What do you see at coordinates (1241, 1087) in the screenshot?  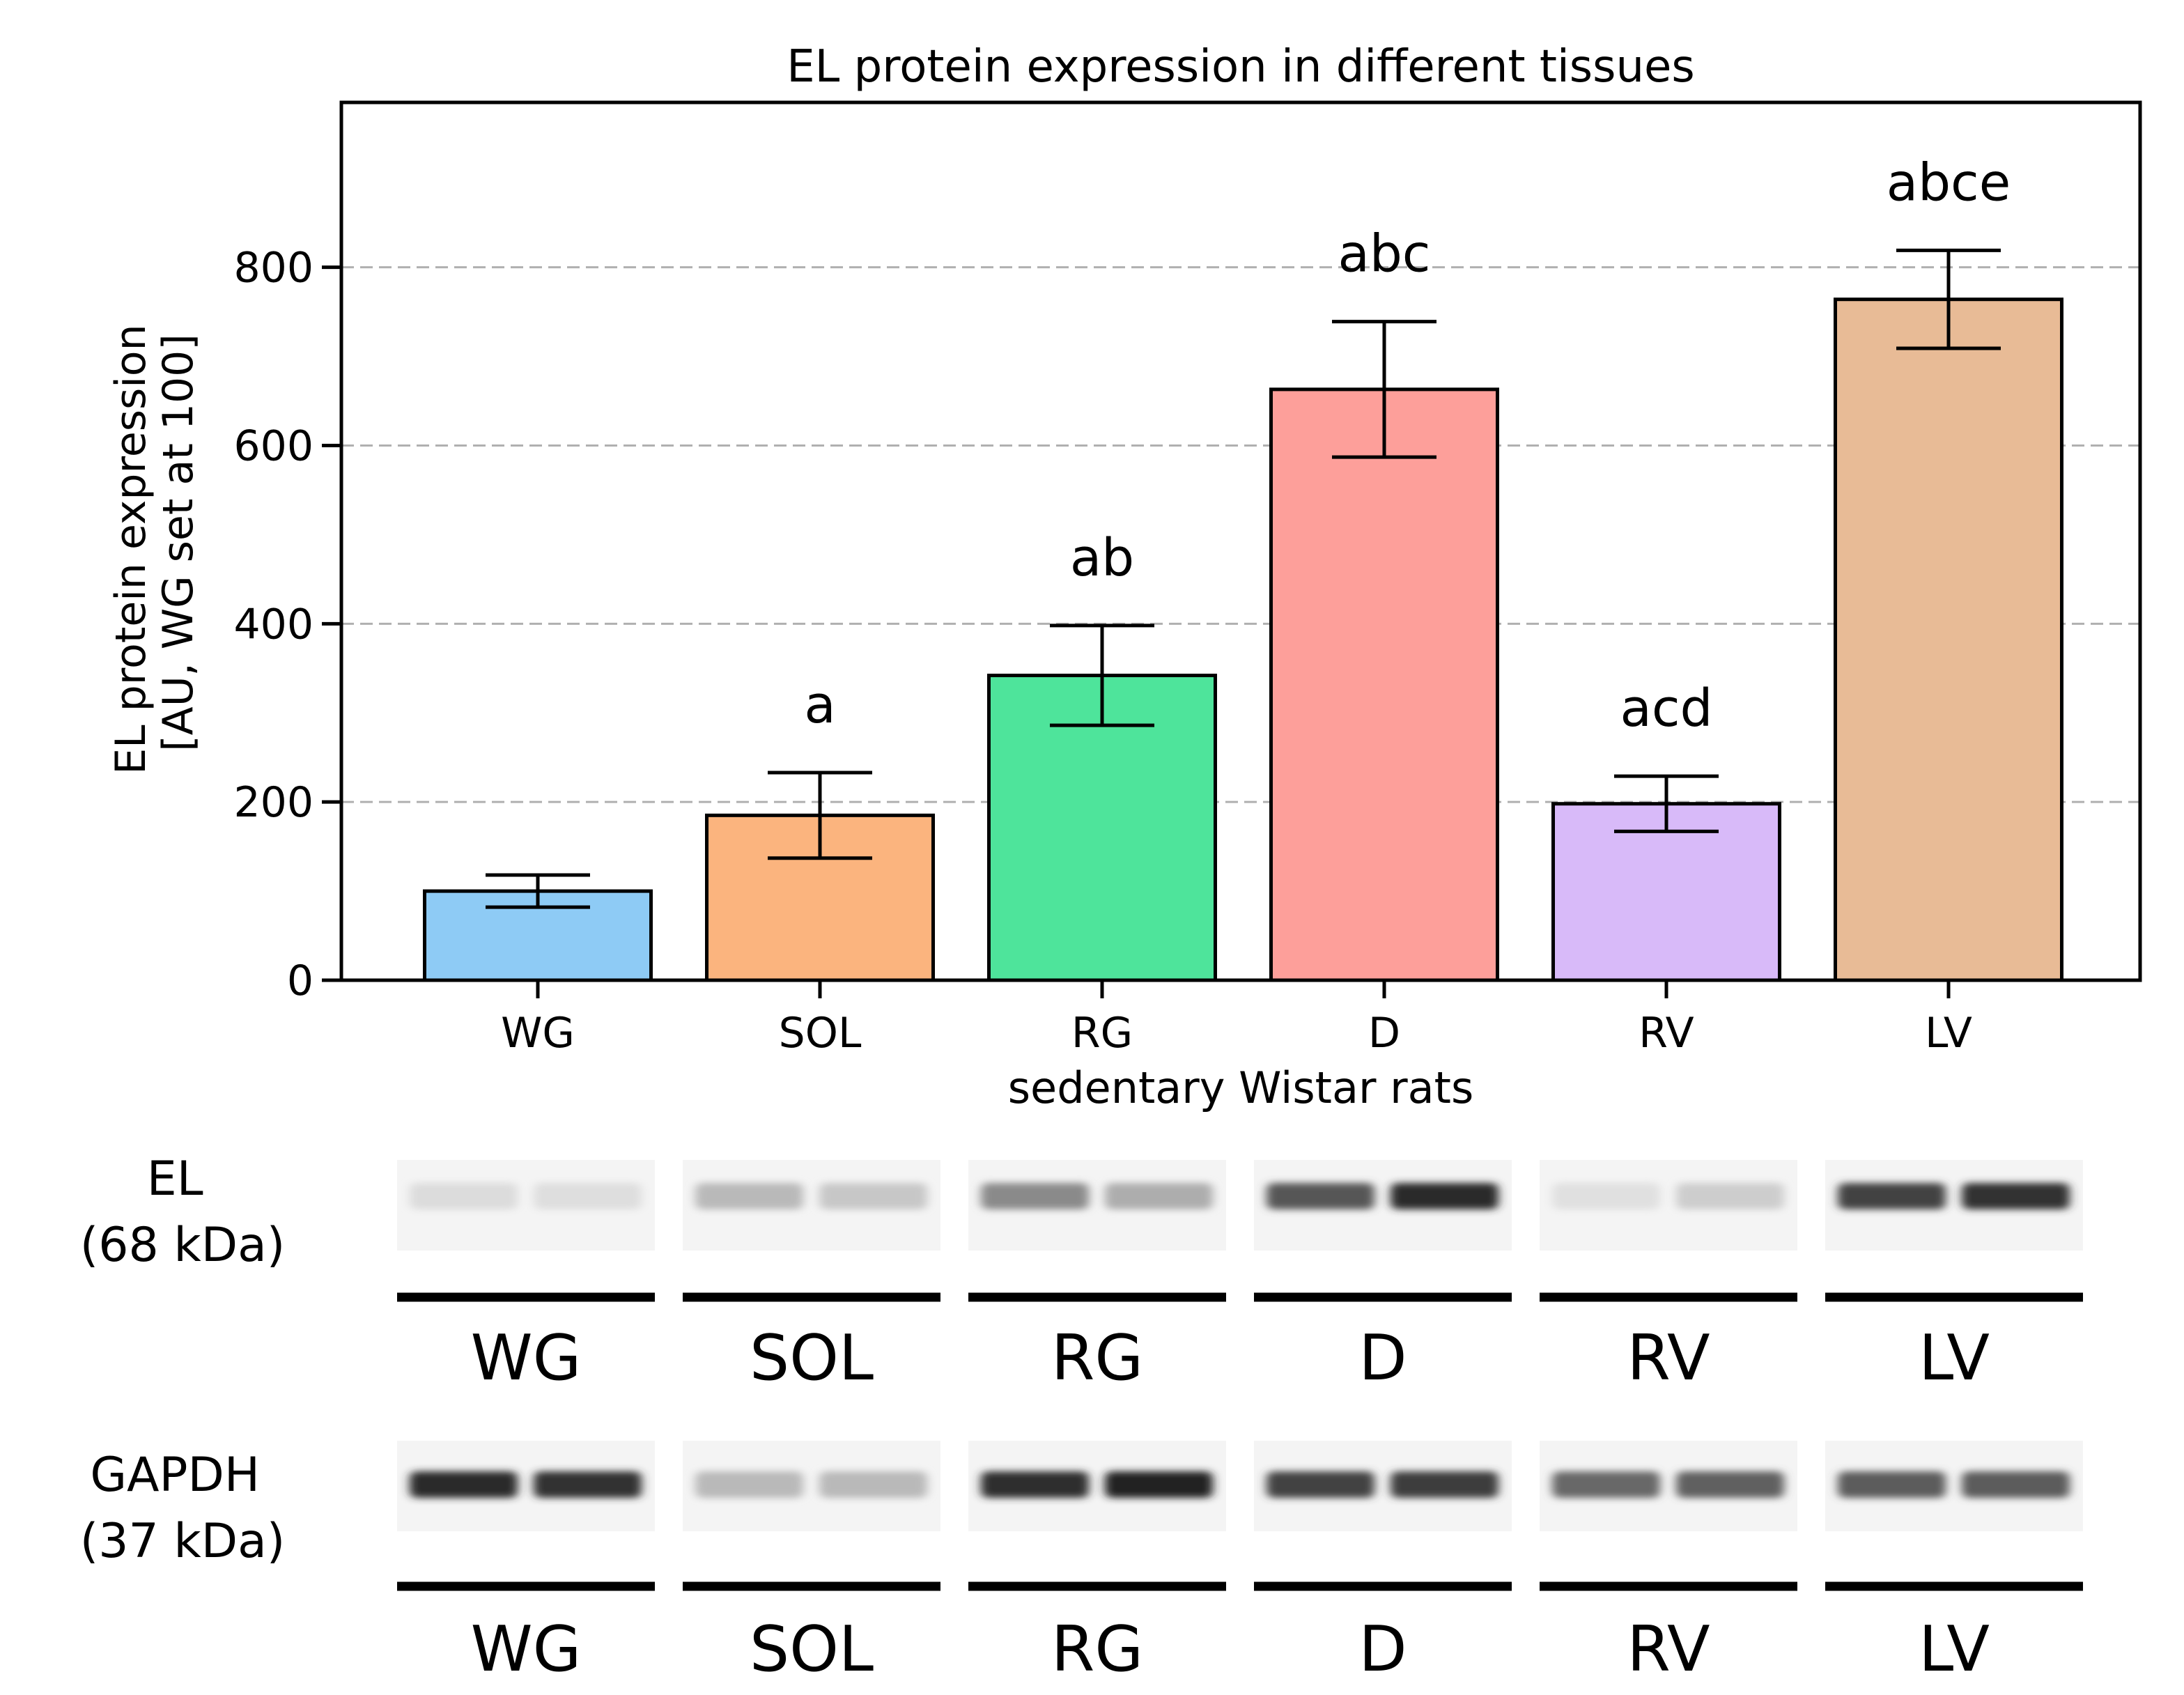 I see `x-axis-label: sedentary Wistar rats` at bounding box center [1241, 1087].